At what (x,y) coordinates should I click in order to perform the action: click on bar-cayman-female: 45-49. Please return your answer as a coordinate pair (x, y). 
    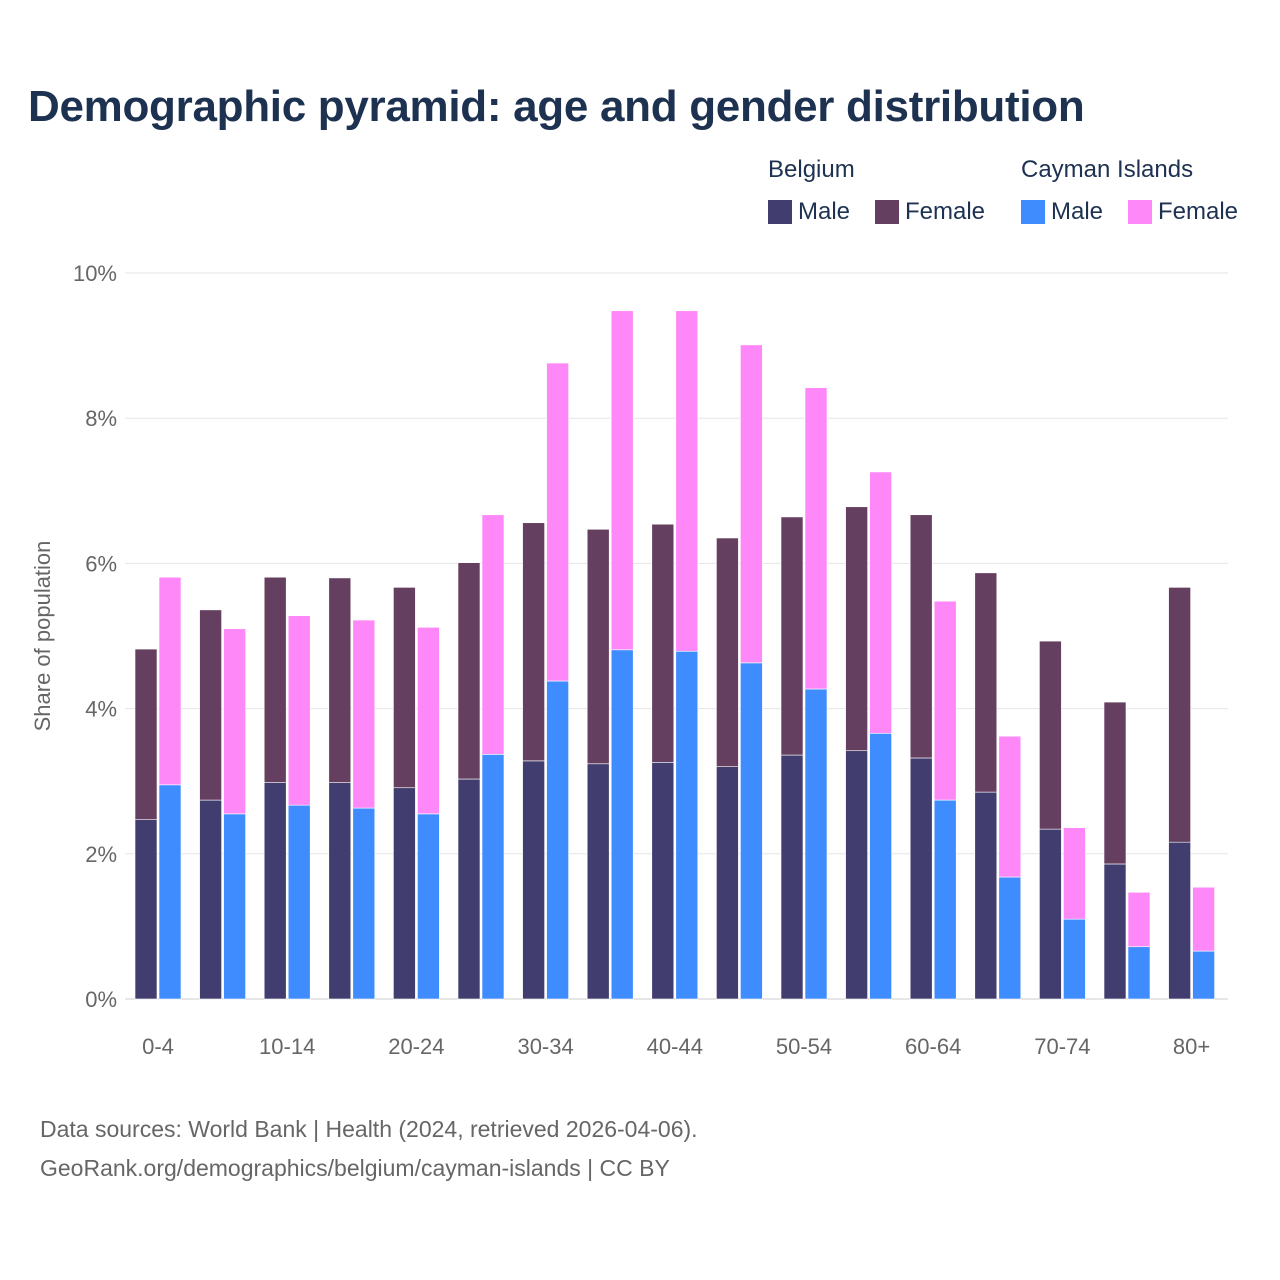
    Looking at the image, I should click on (751, 504).